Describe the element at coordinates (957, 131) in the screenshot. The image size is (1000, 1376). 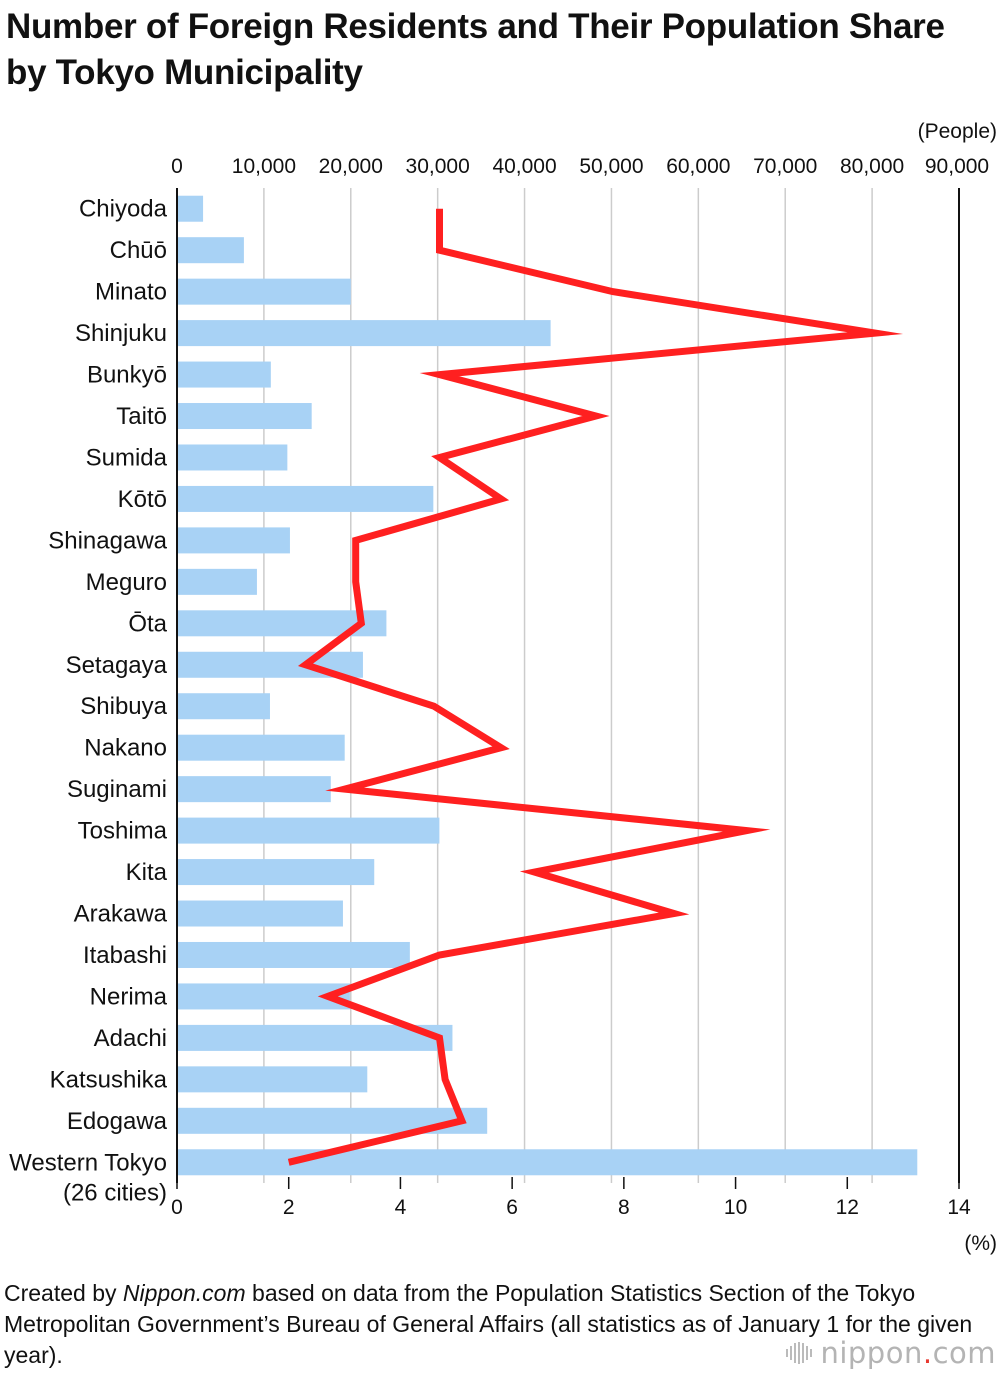
I see `top-axis-unit: (People)` at that location.